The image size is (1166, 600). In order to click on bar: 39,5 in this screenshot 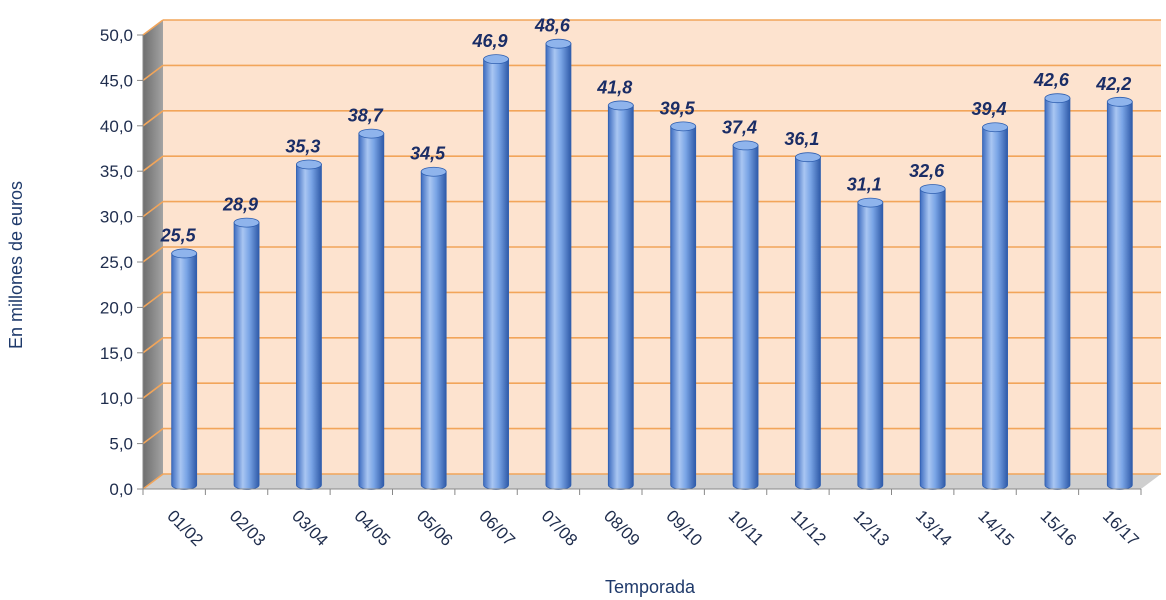, I will do `click(678, 294)`.